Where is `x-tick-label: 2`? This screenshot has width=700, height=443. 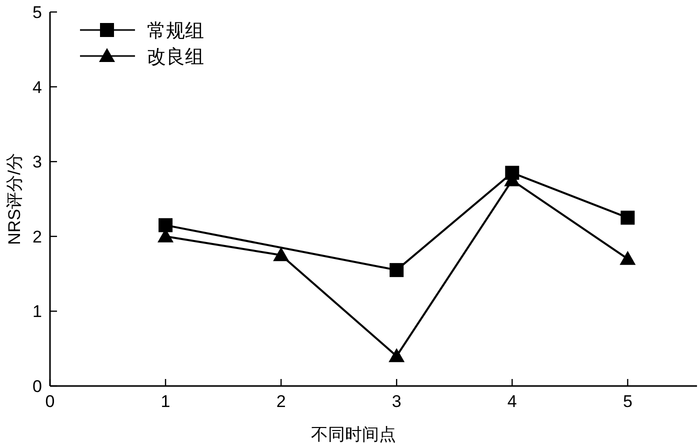
x-tick-label: 2 is located at coordinates (281, 401).